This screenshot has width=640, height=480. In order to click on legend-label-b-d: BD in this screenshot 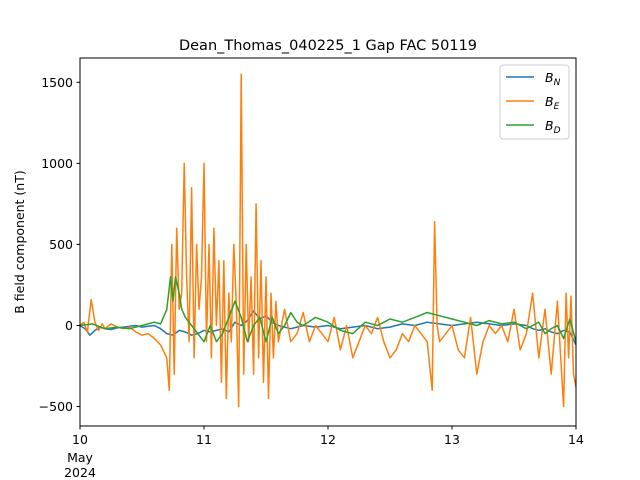, I will do `click(553, 127)`.